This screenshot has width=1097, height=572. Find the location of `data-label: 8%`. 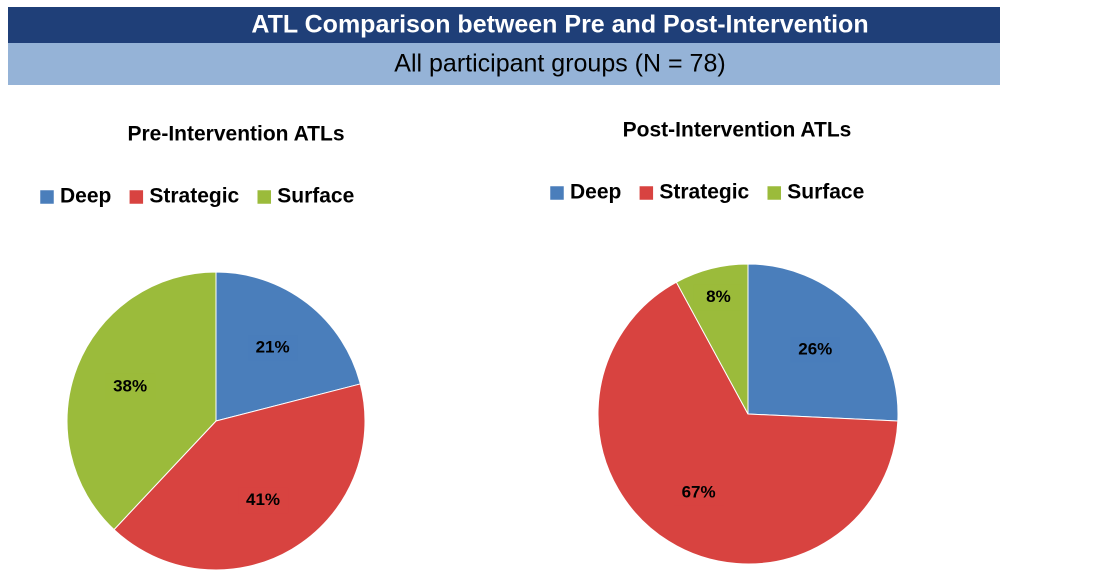

data-label: 8% is located at coordinates (718, 296).